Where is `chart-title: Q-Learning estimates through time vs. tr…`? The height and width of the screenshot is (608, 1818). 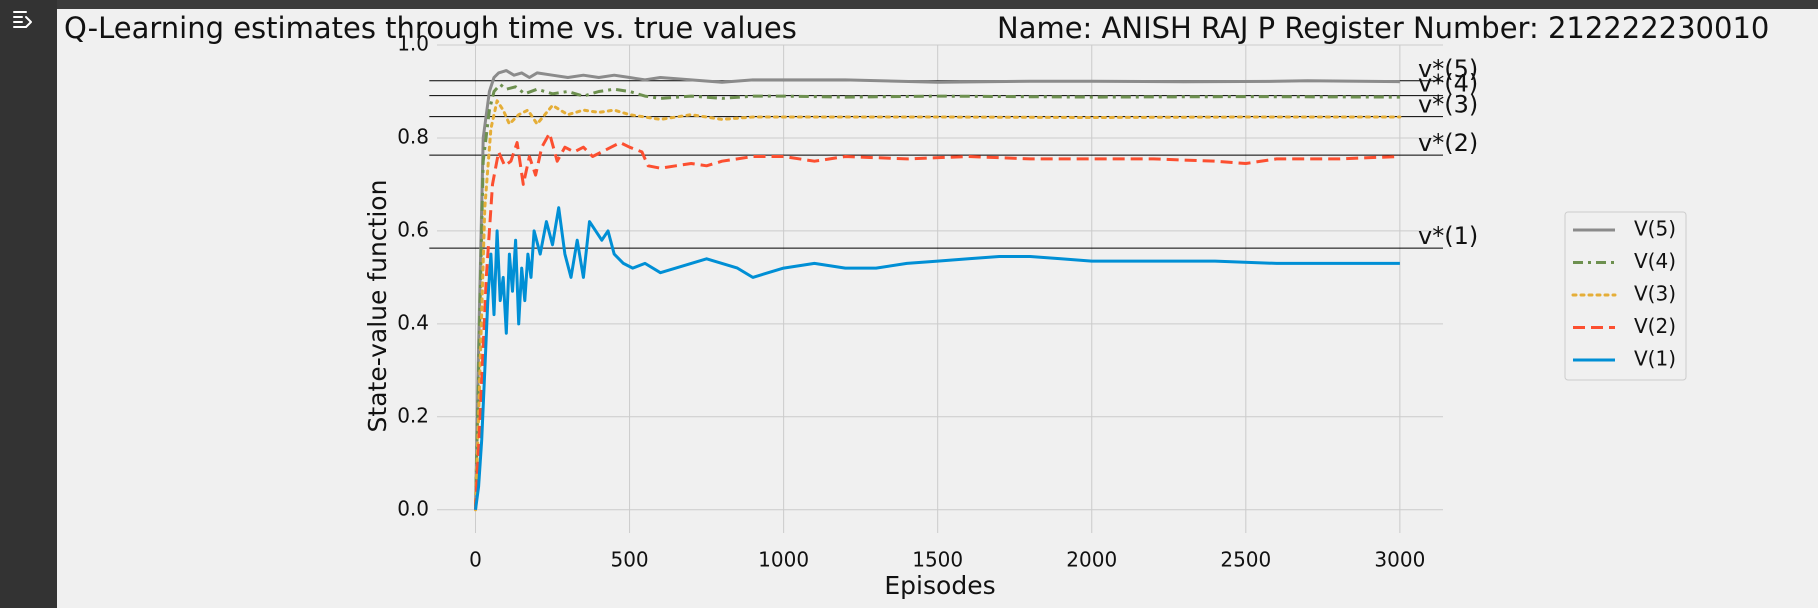 chart-title: Q-Learning estimates through time vs. tr… is located at coordinates (430, 28).